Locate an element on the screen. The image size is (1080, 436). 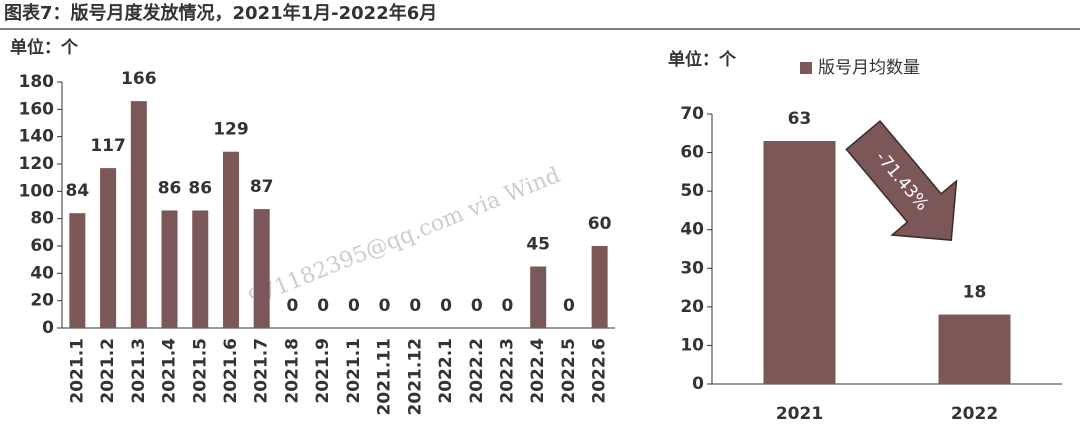
value-label: 45 is located at coordinates (538, 245).